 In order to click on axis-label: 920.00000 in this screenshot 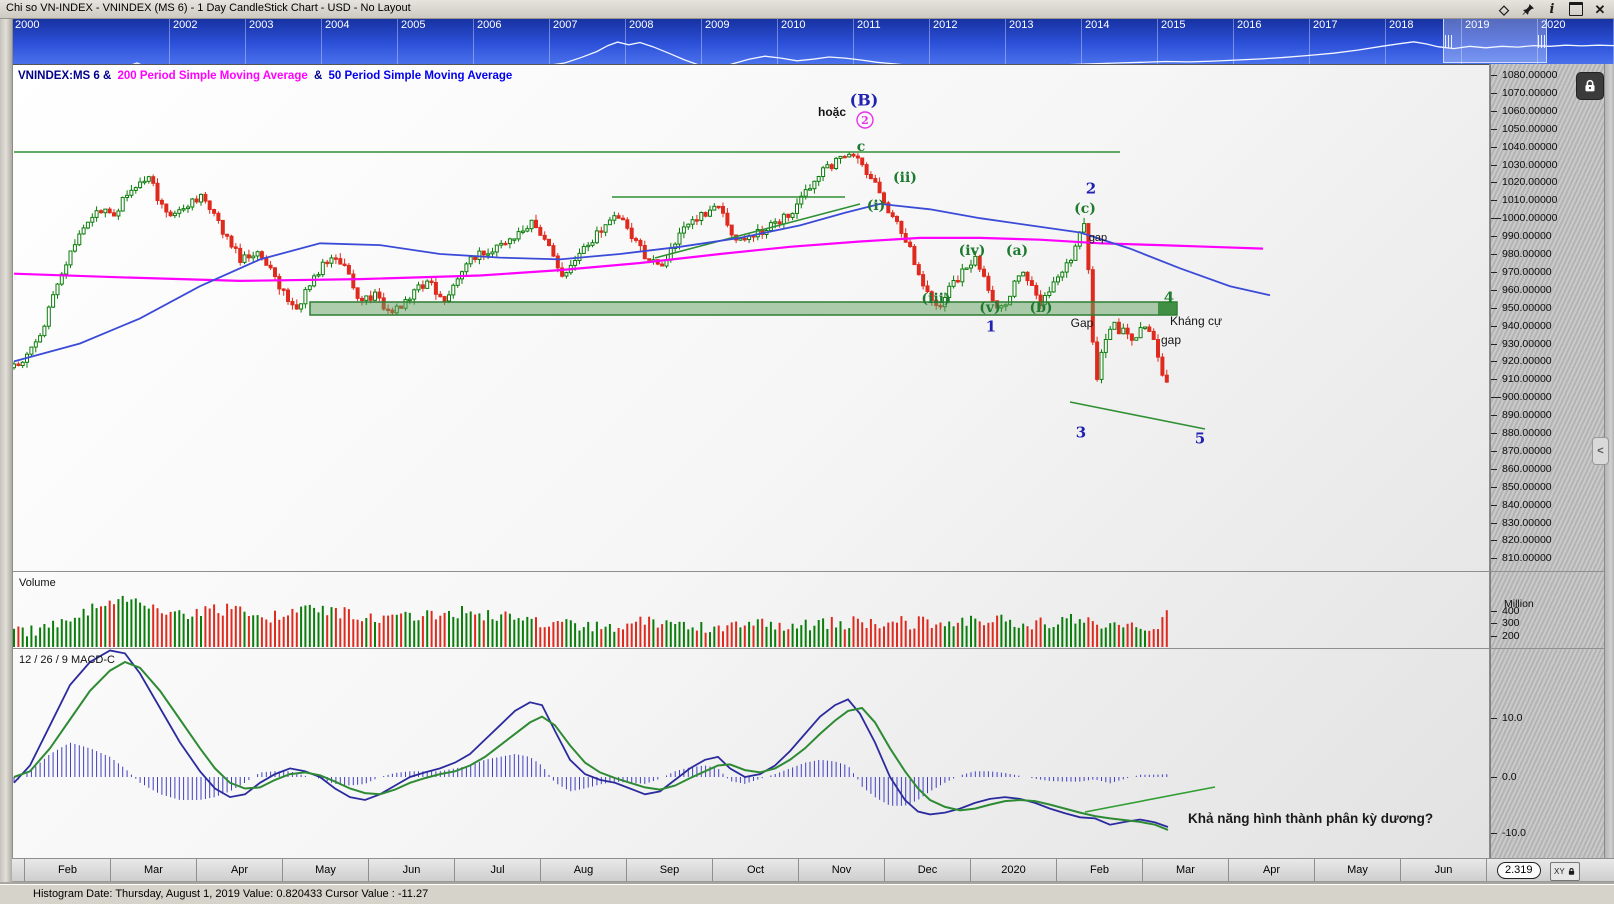, I will do `click(1527, 361)`.